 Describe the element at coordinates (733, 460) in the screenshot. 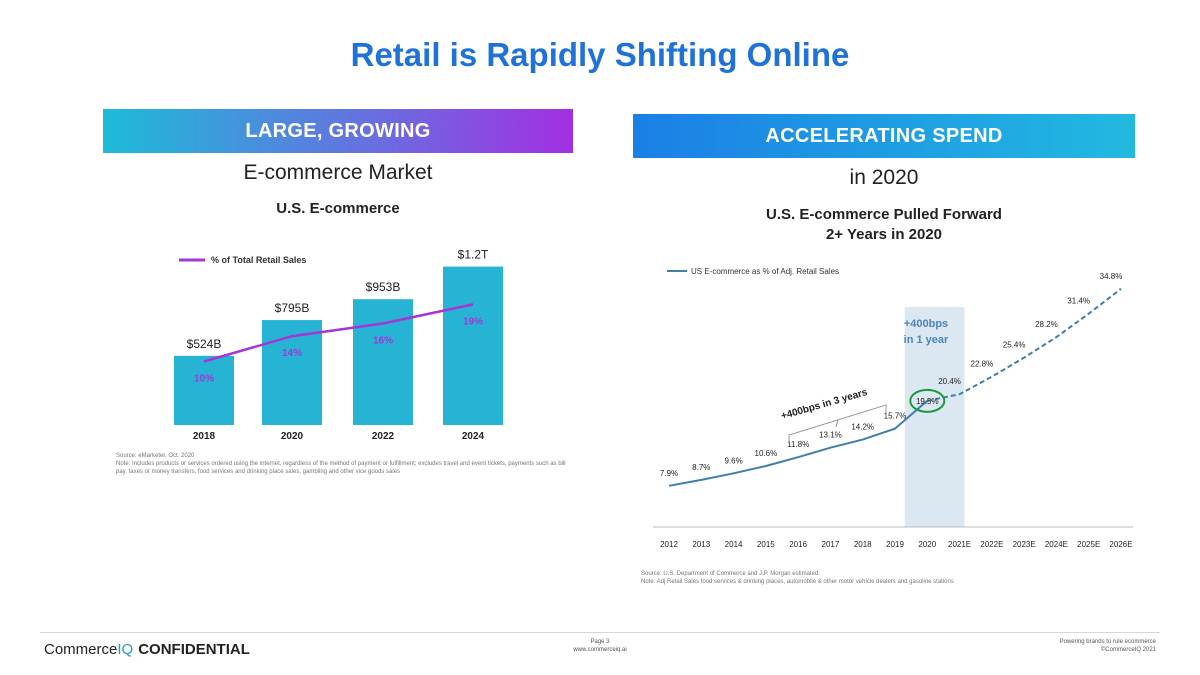

I see `point-label: 9.6%` at that location.